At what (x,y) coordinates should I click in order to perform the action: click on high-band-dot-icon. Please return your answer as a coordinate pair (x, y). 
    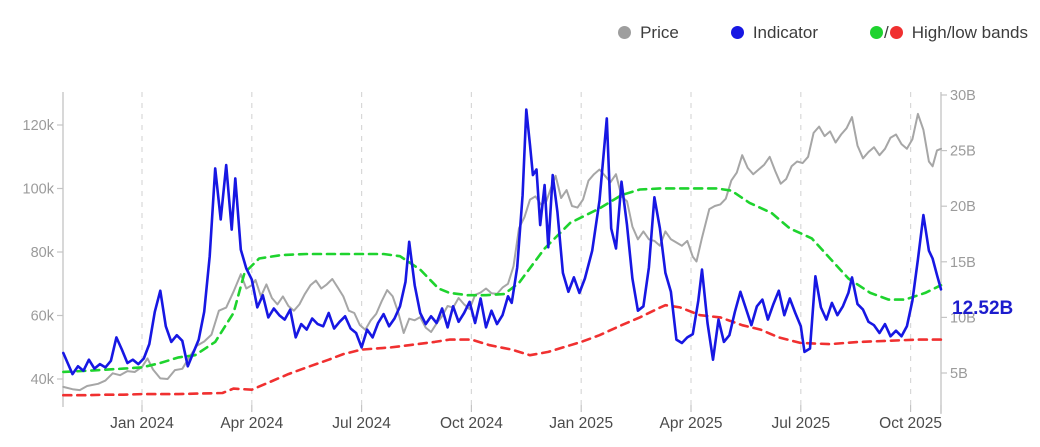
    Looking at the image, I should click on (877, 32).